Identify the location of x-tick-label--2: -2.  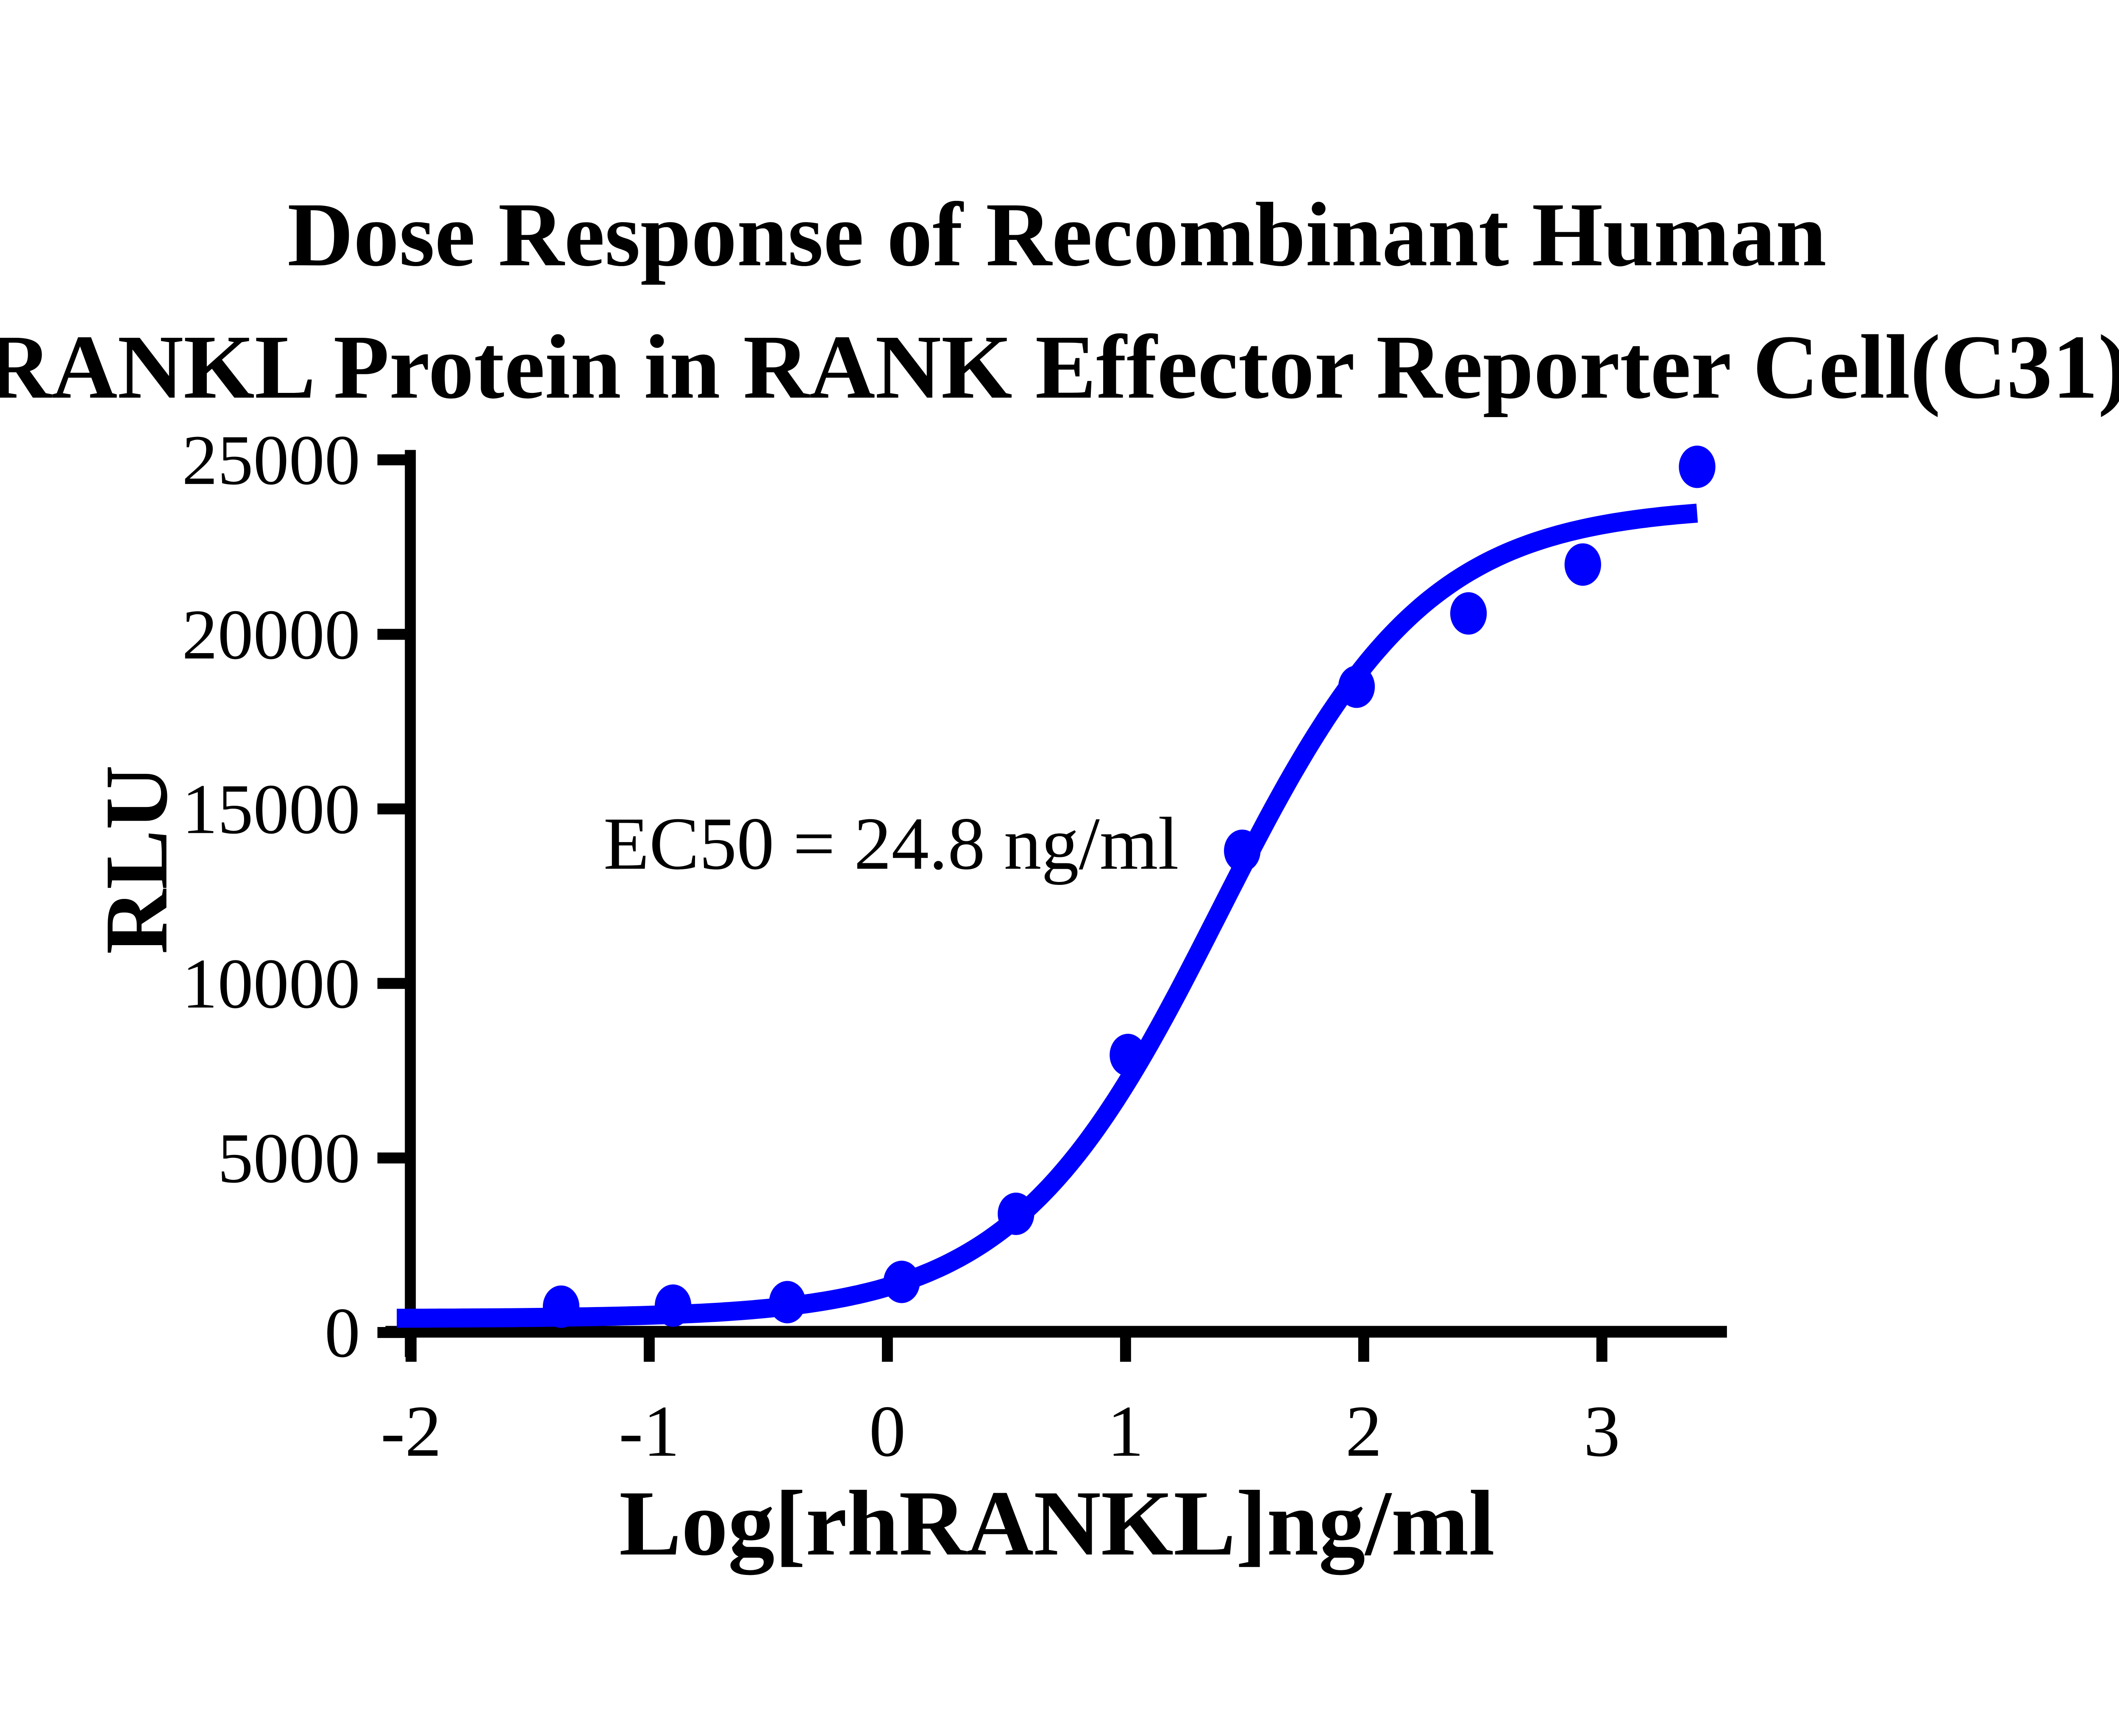
(412, 1431).